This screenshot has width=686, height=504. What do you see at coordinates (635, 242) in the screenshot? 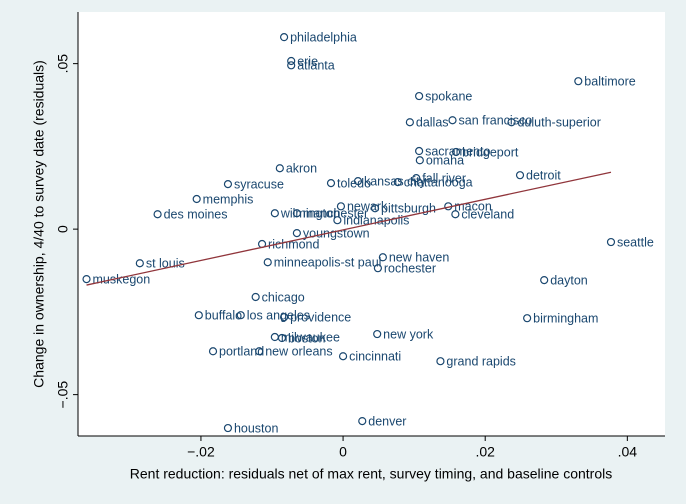
I see `point-label: seattle` at bounding box center [635, 242].